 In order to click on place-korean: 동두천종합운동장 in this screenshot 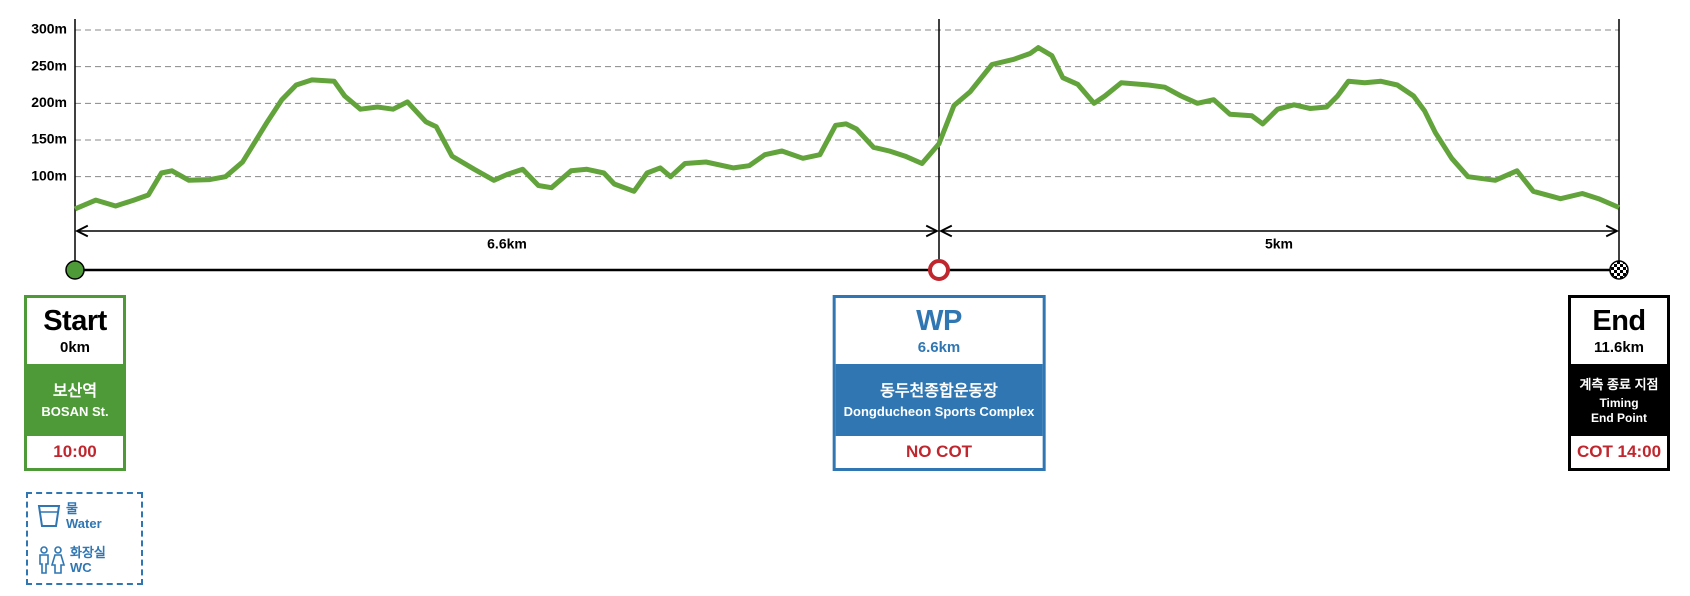, I will do `click(939, 391)`.